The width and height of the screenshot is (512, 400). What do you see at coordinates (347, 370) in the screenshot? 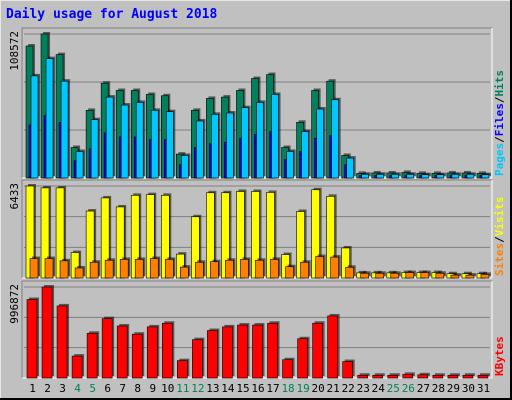
I see `bar-kbytes-day-22-face` at bounding box center [347, 370].